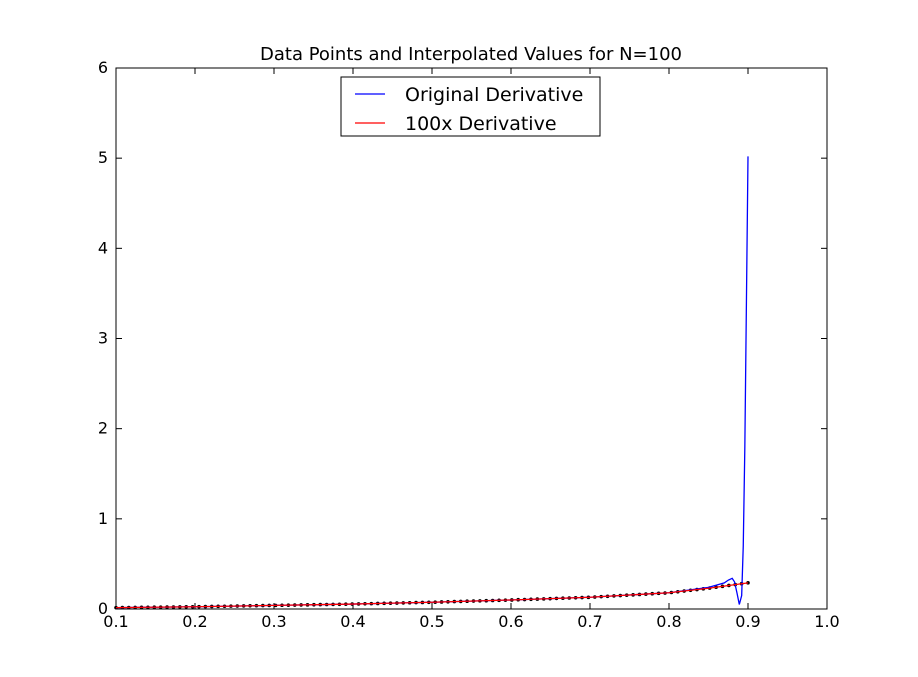 This screenshot has width=918, height=677. I want to click on x-tick-label: 0.2, so click(194, 621).